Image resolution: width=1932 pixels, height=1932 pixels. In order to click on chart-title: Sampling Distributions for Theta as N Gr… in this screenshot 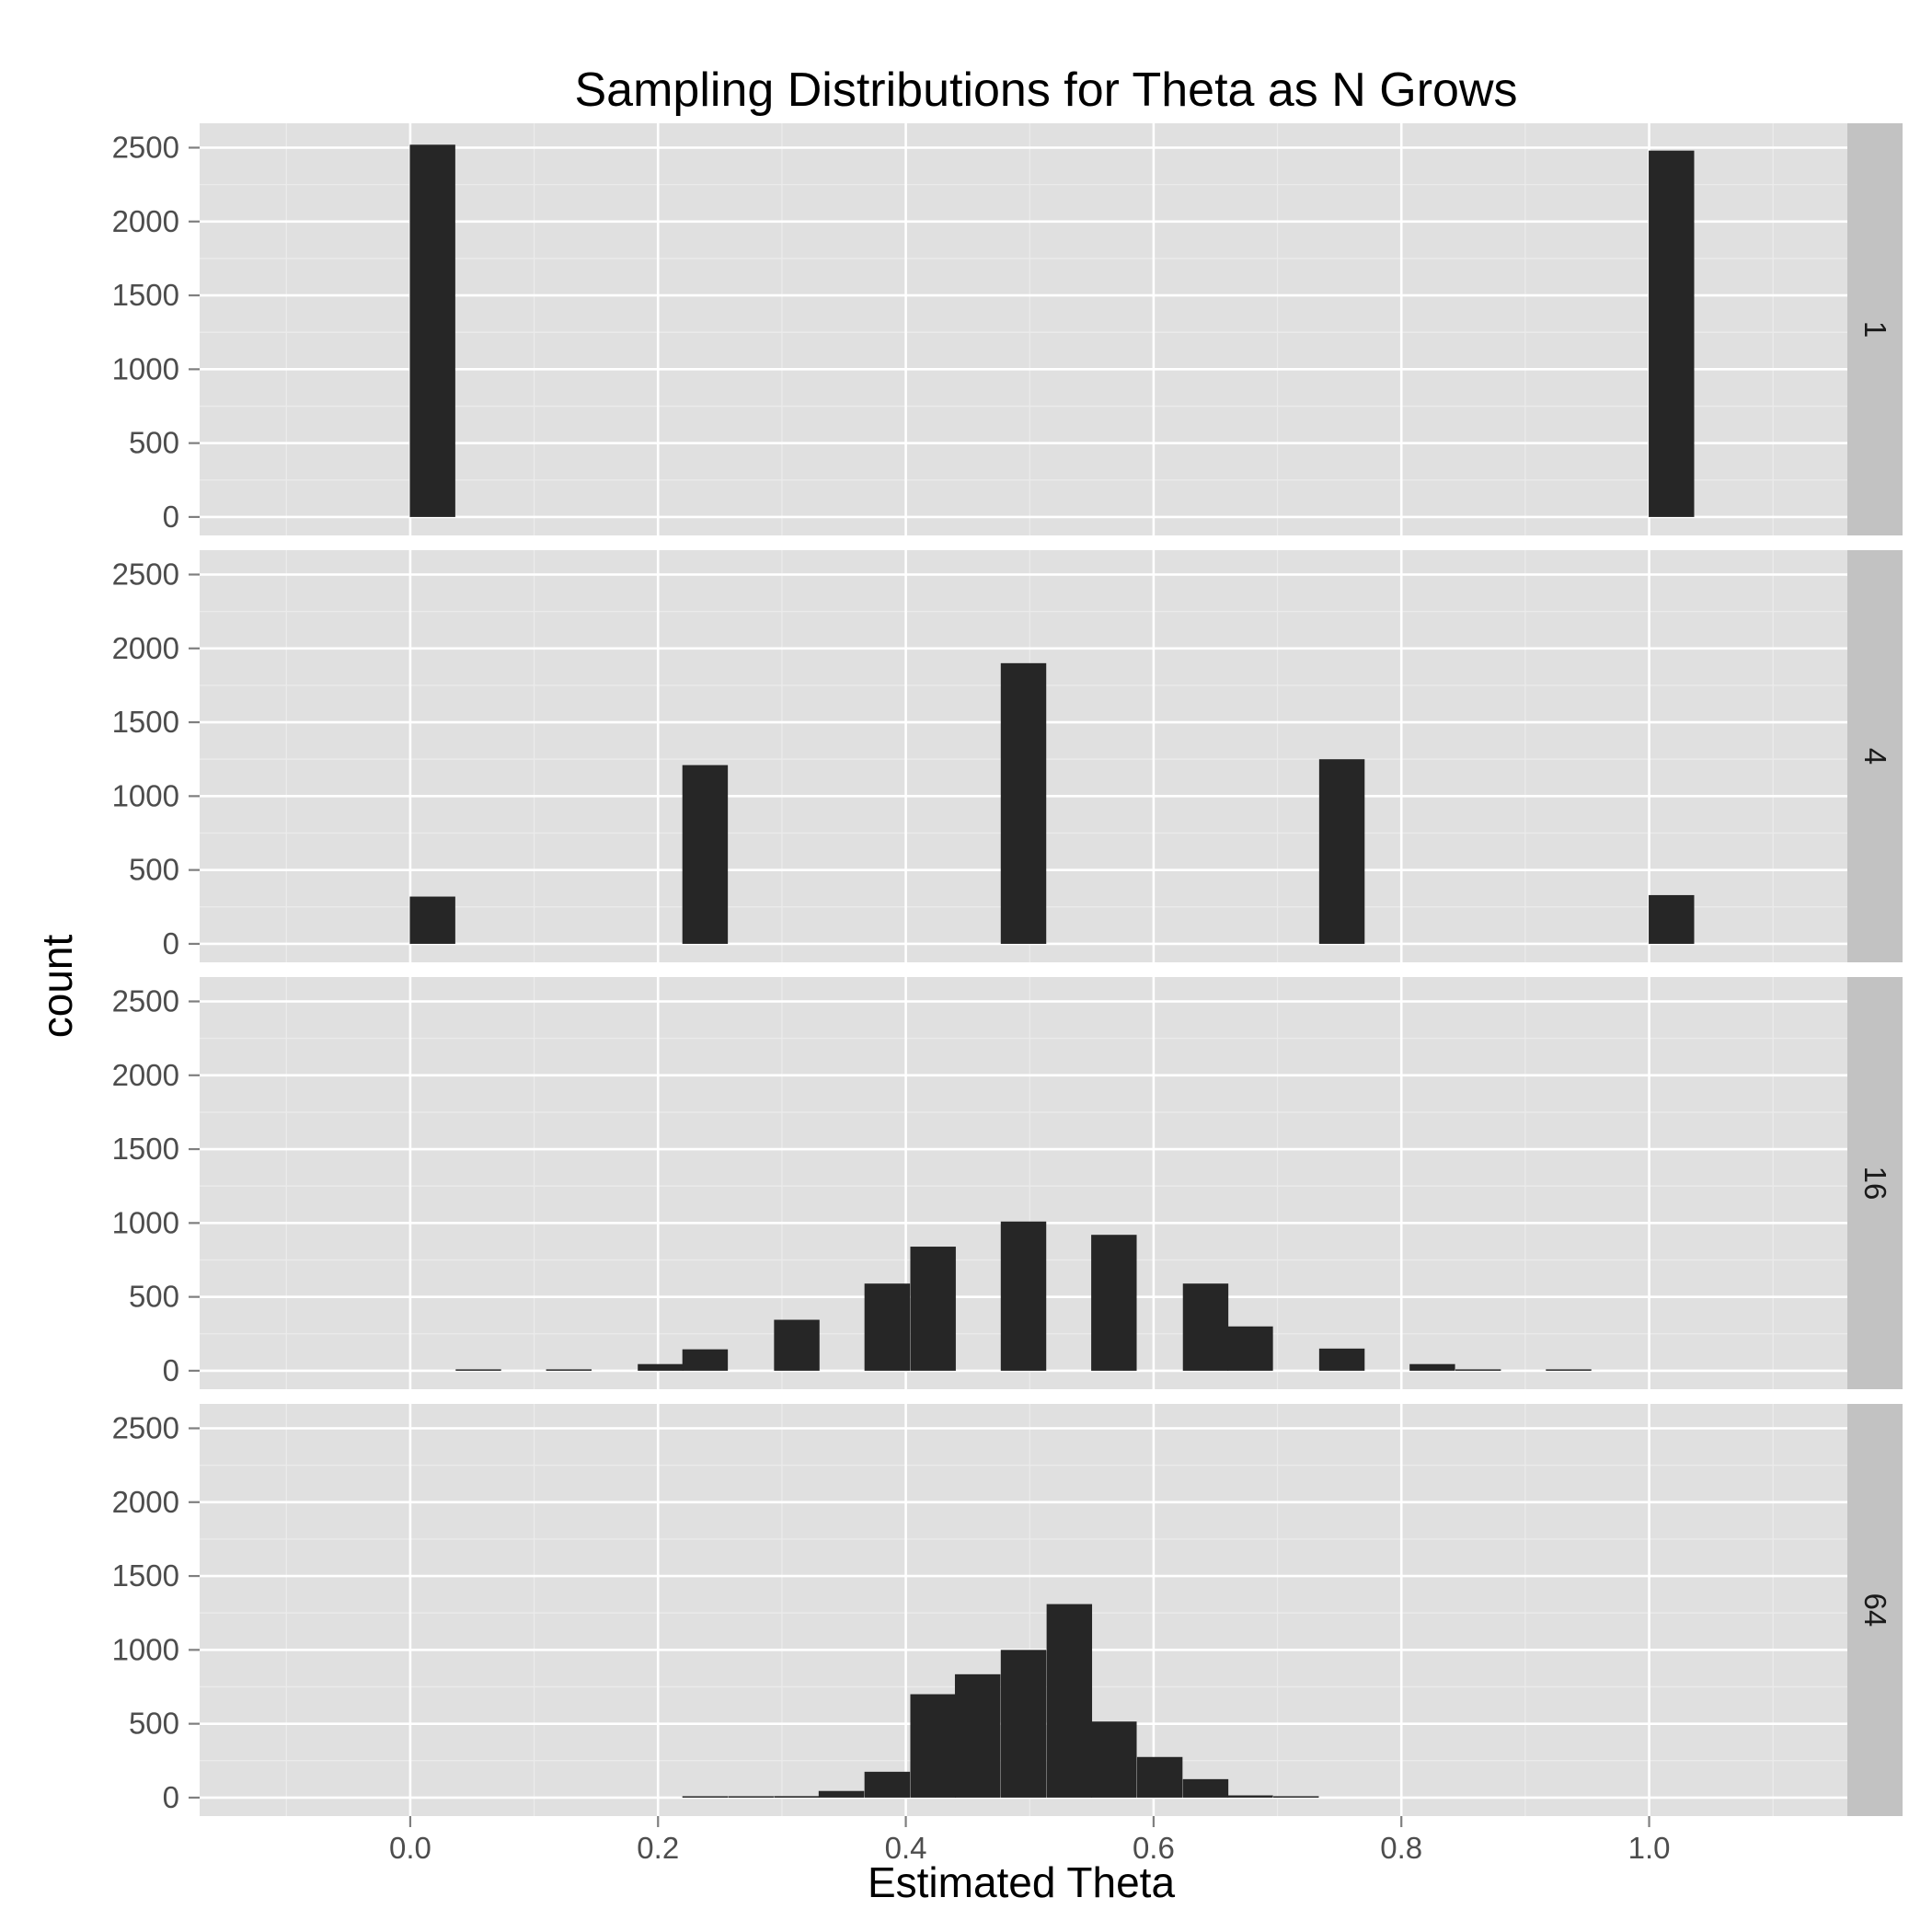, I will do `click(1046, 90)`.